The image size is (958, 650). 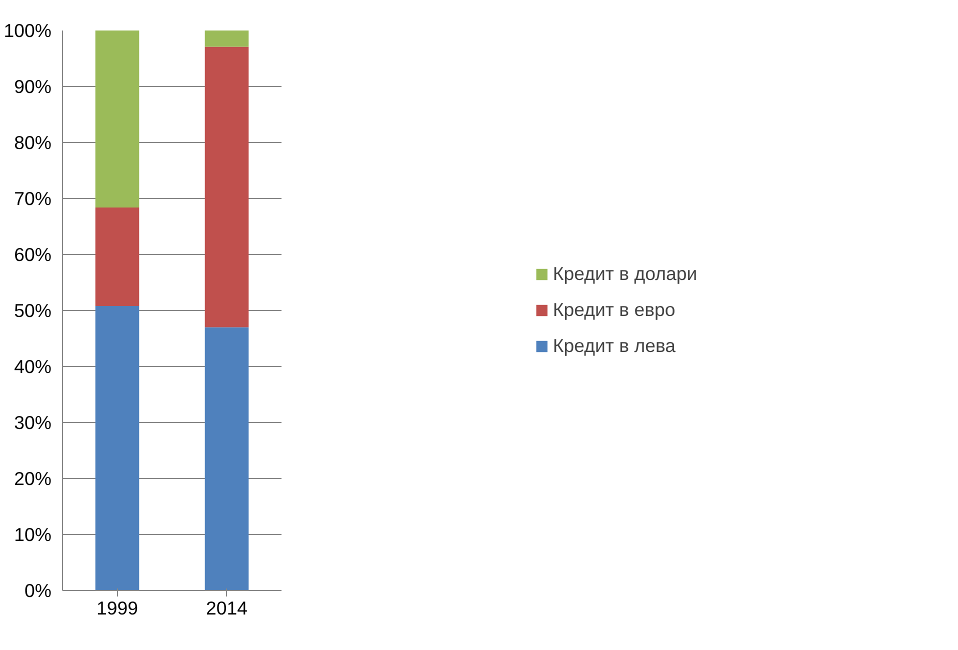 What do you see at coordinates (33, 534) in the screenshot?
I see `y-tick-label: 10%` at bounding box center [33, 534].